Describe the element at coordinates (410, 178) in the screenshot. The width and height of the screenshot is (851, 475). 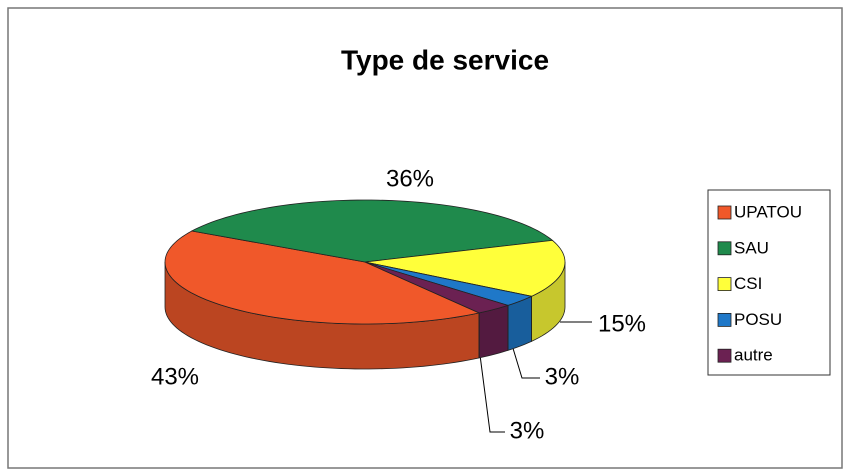
I see `data-label: 36%` at that location.